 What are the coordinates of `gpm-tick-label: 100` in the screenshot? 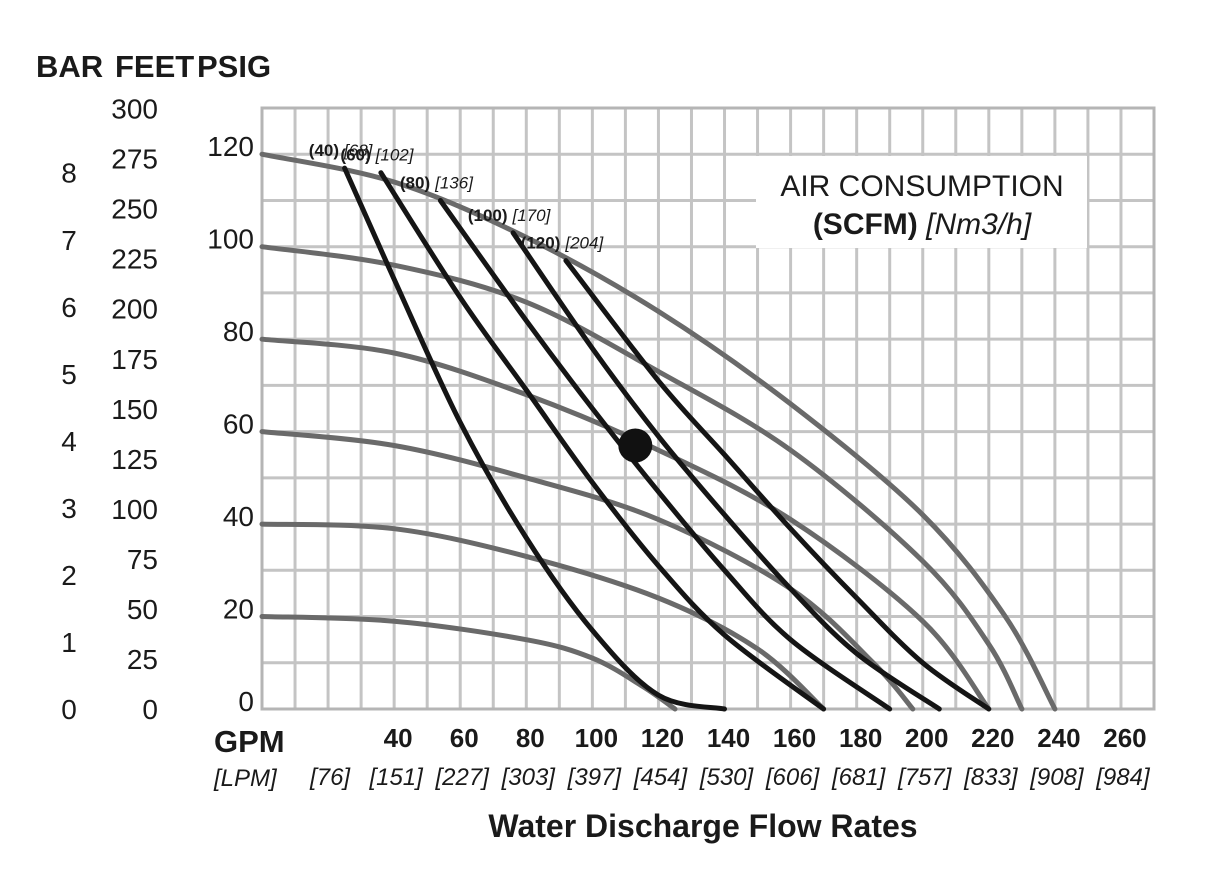 It's located at (596, 738).